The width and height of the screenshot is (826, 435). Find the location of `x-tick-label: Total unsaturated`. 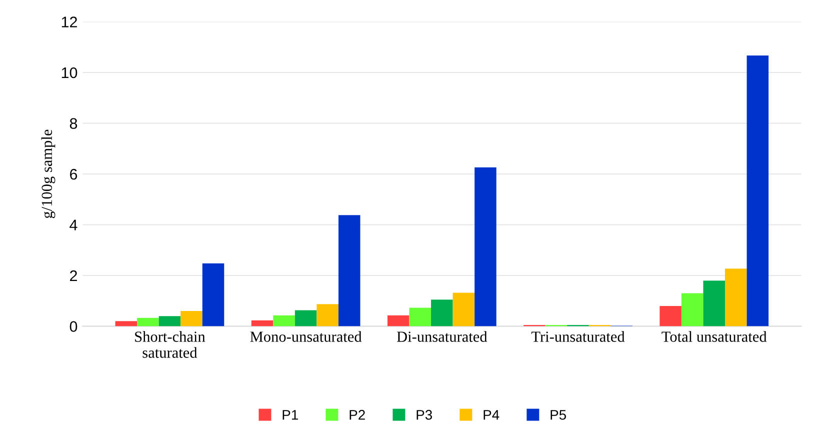

x-tick-label: Total unsaturated is located at coordinates (714, 336).